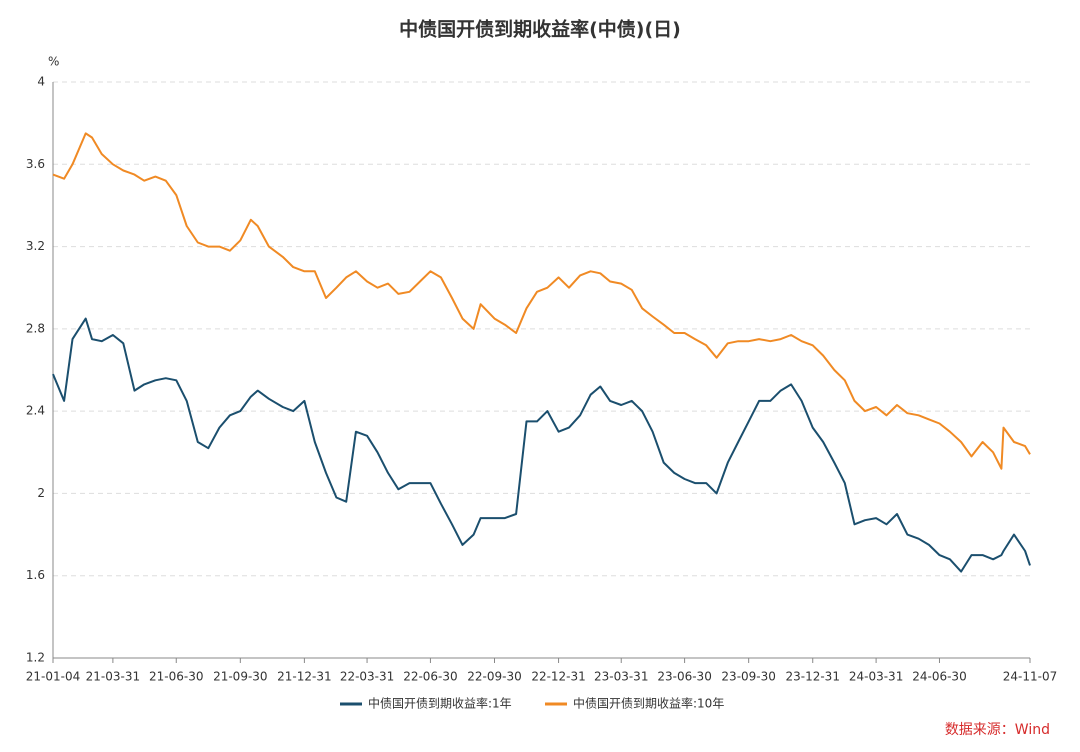  What do you see at coordinates (367, 677) in the screenshot?
I see `x-tick-label: 22-03-31` at bounding box center [367, 677].